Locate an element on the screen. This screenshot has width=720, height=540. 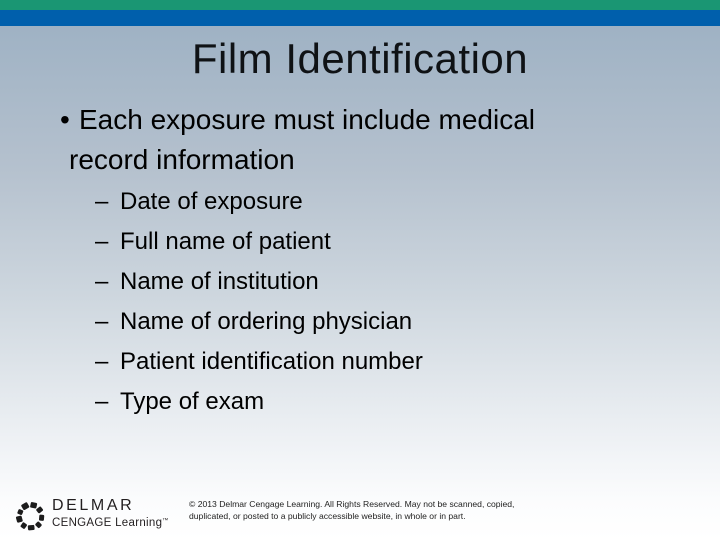
delmar-cengage-logo: DELMAR CENGAGE Learning™ is located at coordinates (92, 515).